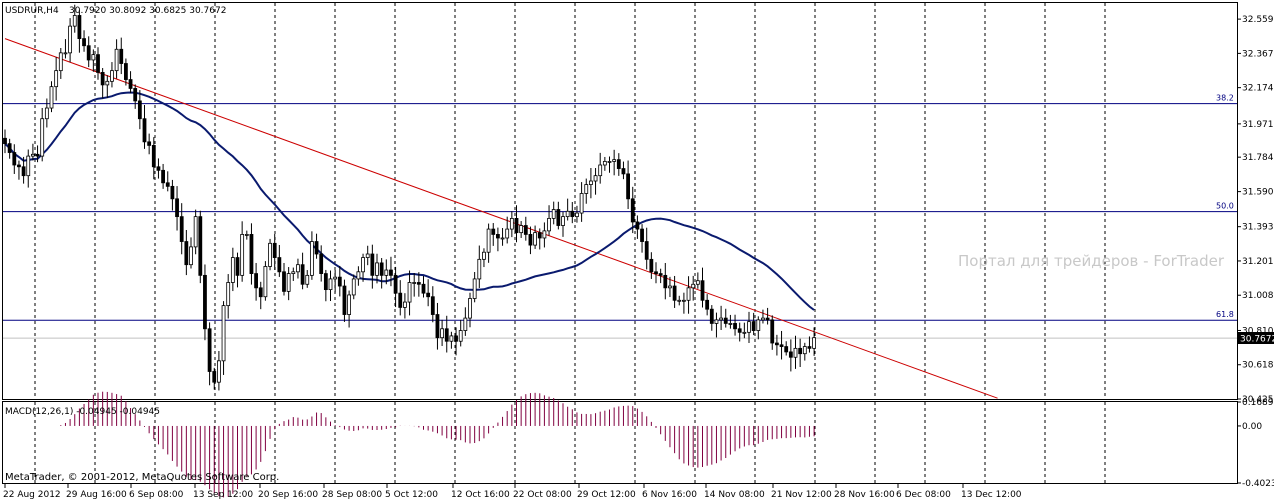  I want to click on x-tick-label: 12 Oct 16:00, so click(480, 495).